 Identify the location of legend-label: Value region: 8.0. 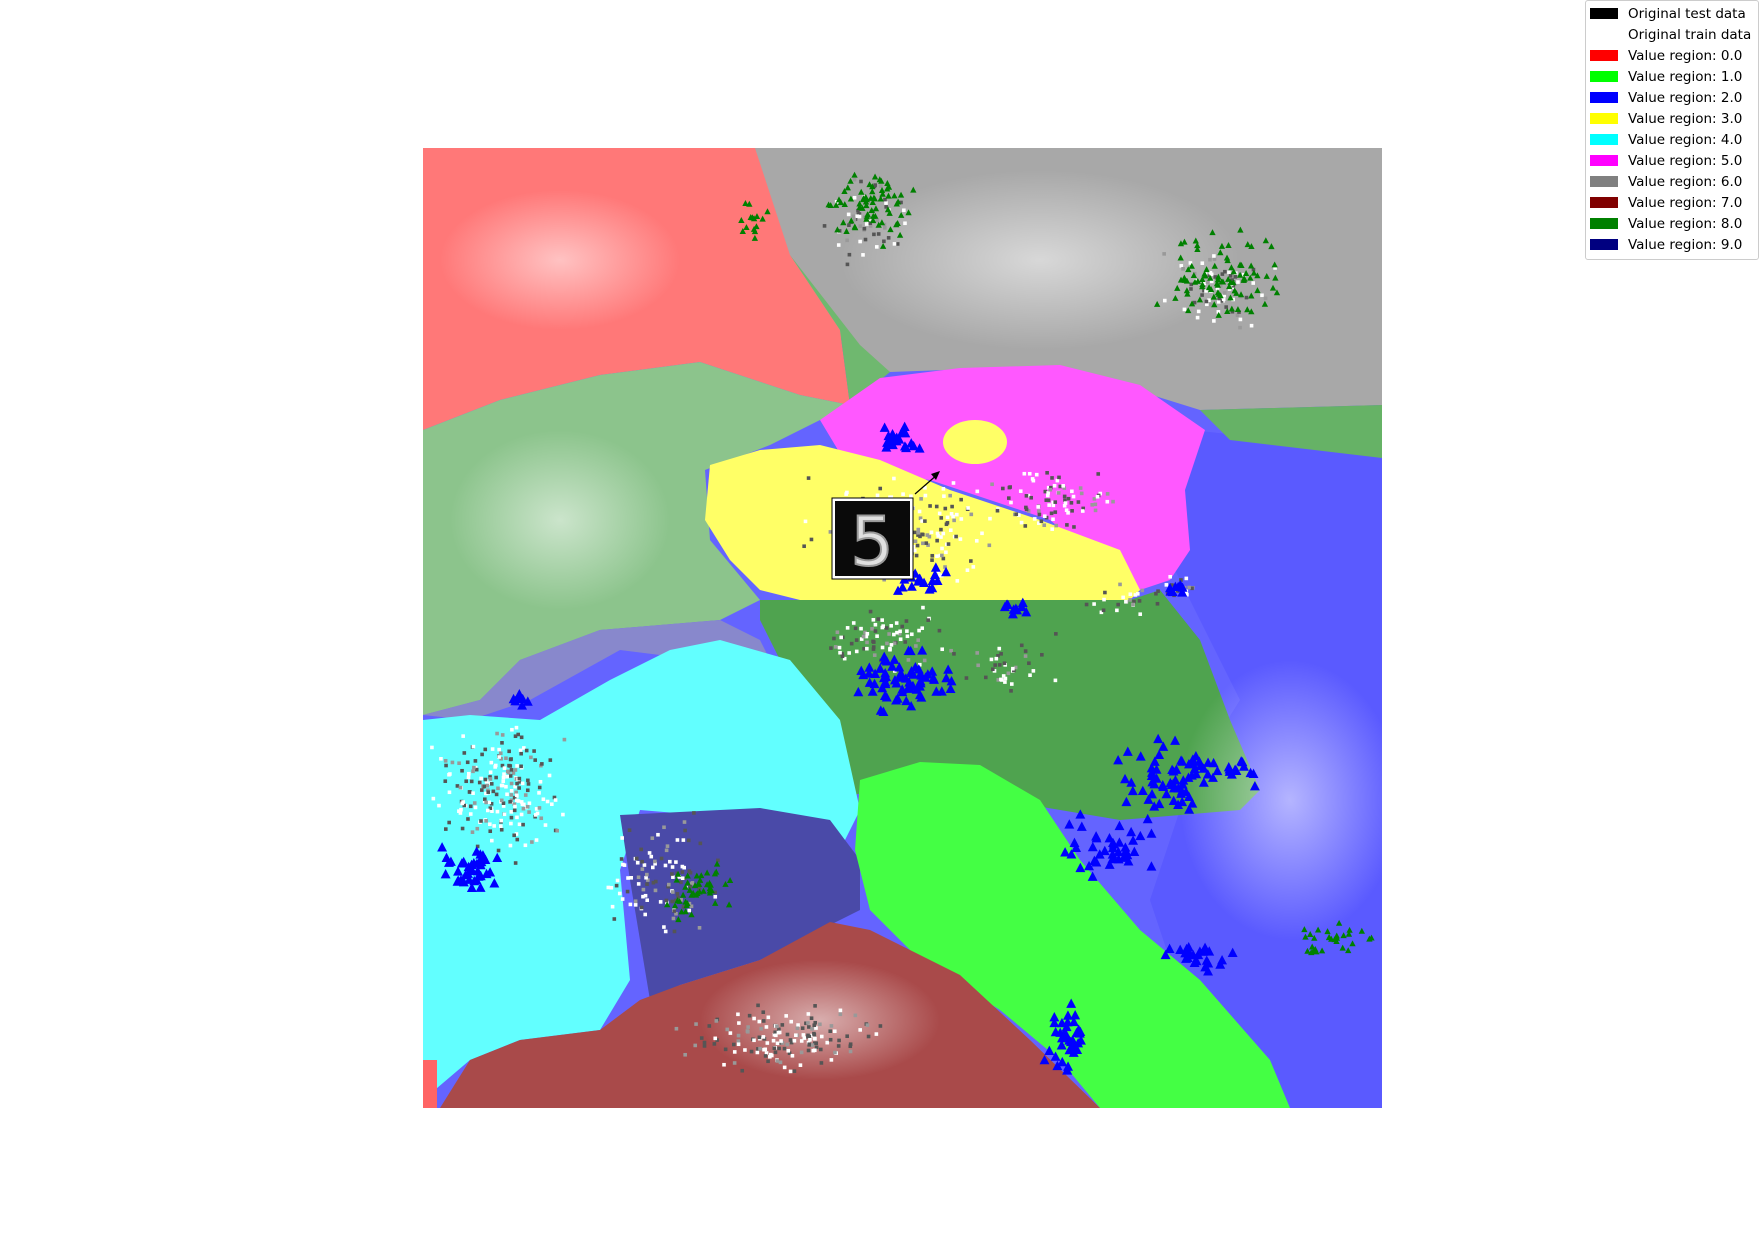
(1685, 223).